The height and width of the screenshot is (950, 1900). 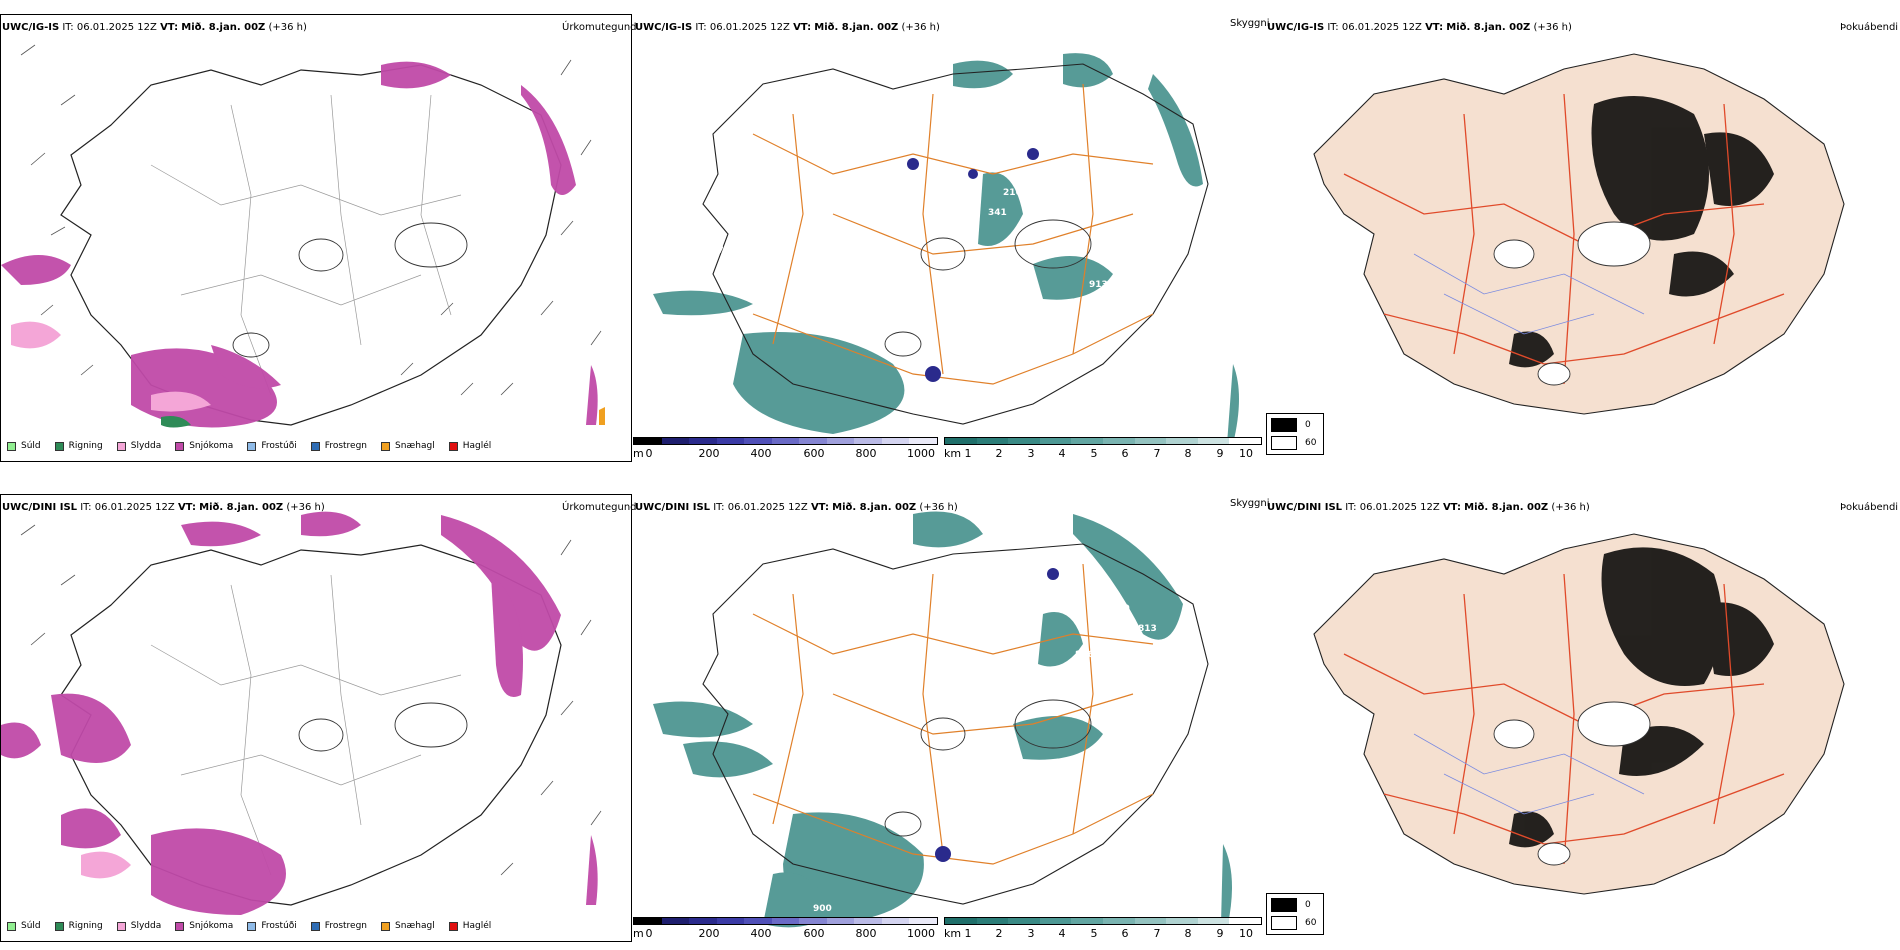 I want to click on panel-title-precip-type-row2: Úrkomutegund, so click(x=599, y=507).